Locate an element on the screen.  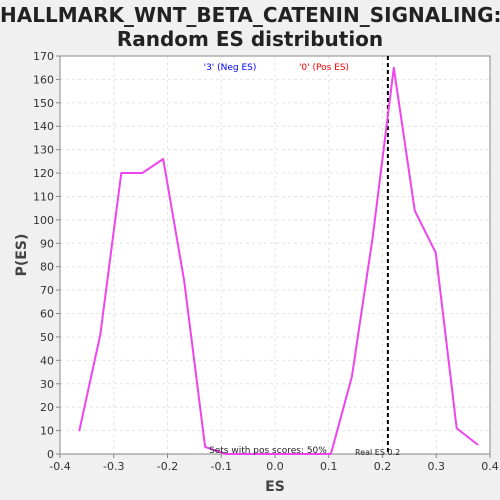
y-tick-label: 140 is located at coordinates (43, 126).